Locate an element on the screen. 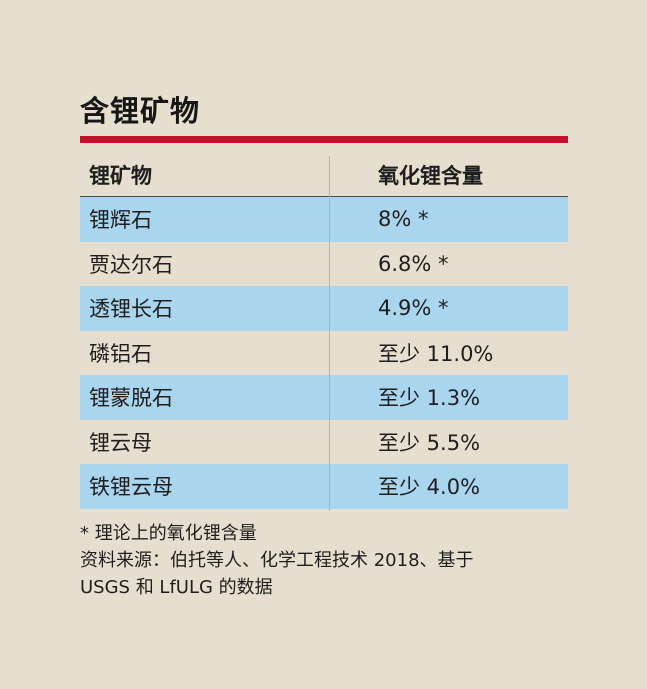  title-rule is located at coordinates (324, 139).